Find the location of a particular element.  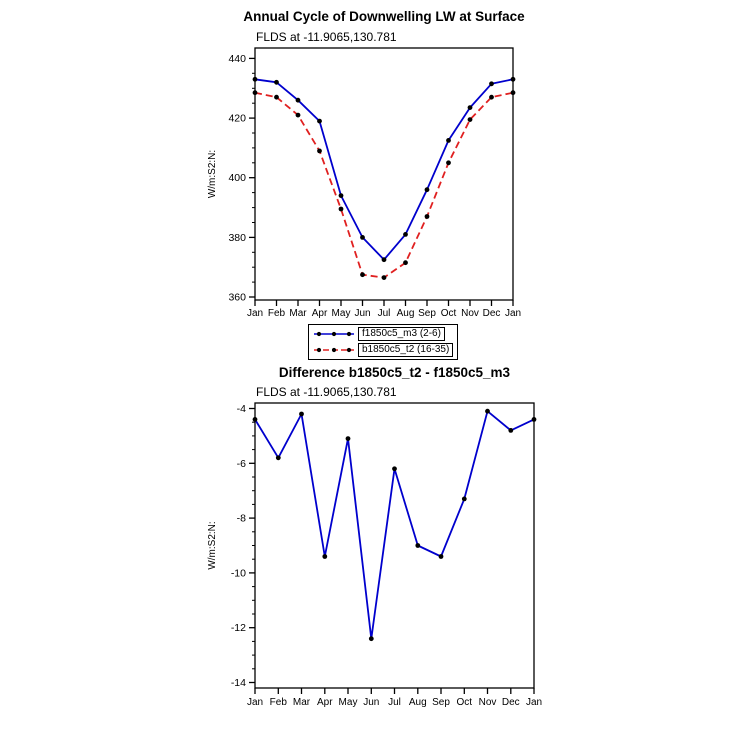

y-tick-label: -10 is located at coordinates (238, 573).